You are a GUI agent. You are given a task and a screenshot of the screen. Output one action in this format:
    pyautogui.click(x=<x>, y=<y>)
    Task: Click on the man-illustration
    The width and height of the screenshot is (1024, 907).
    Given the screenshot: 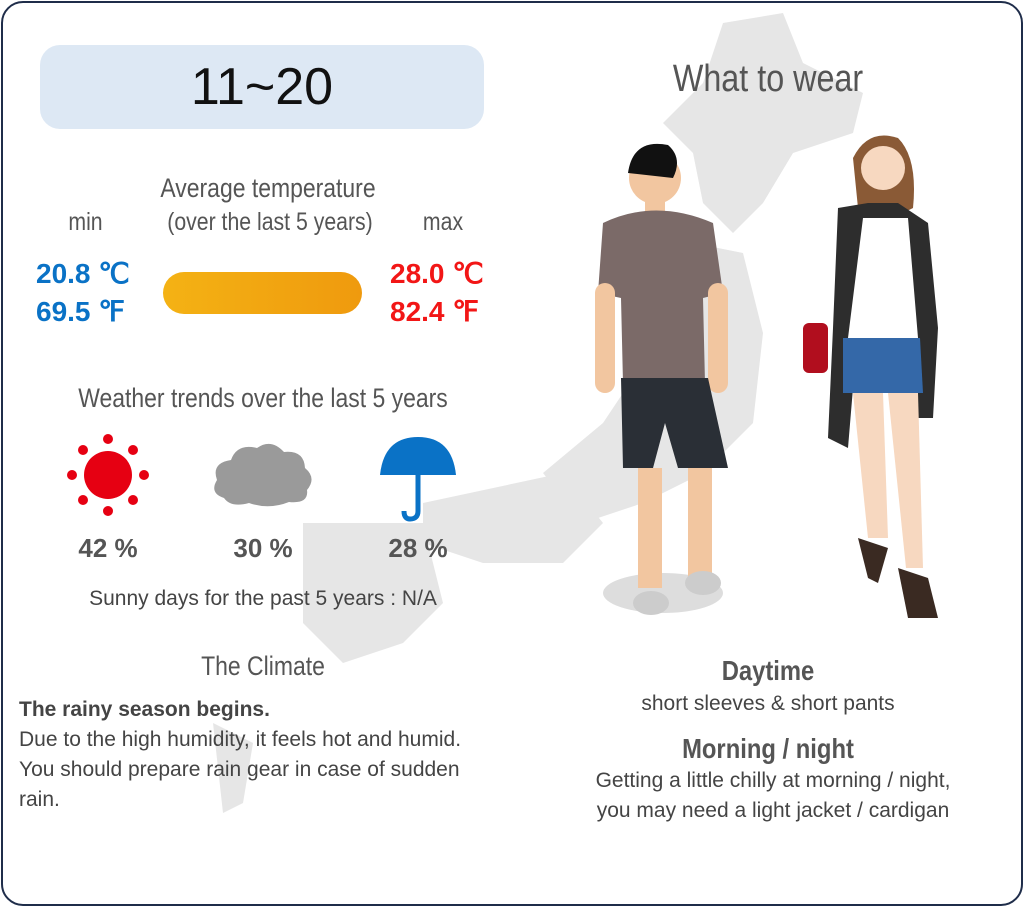 What is the action you would take?
    pyautogui.click(x=661, y=379)
    